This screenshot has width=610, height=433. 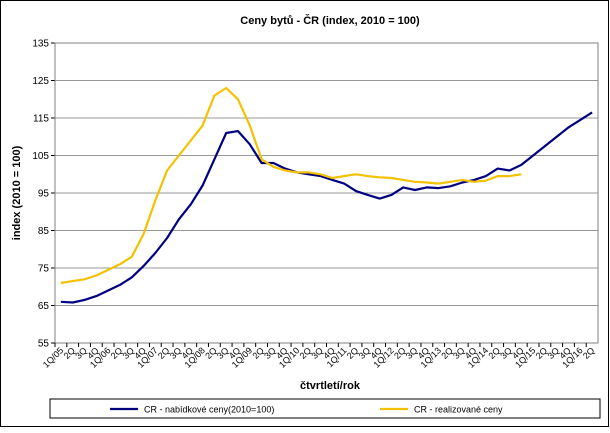 What do you see at coordinates (330, 386) in the screenshot?
I see `x-axis-title: čtvrtletí/rok` at bounding box center [330, 386].